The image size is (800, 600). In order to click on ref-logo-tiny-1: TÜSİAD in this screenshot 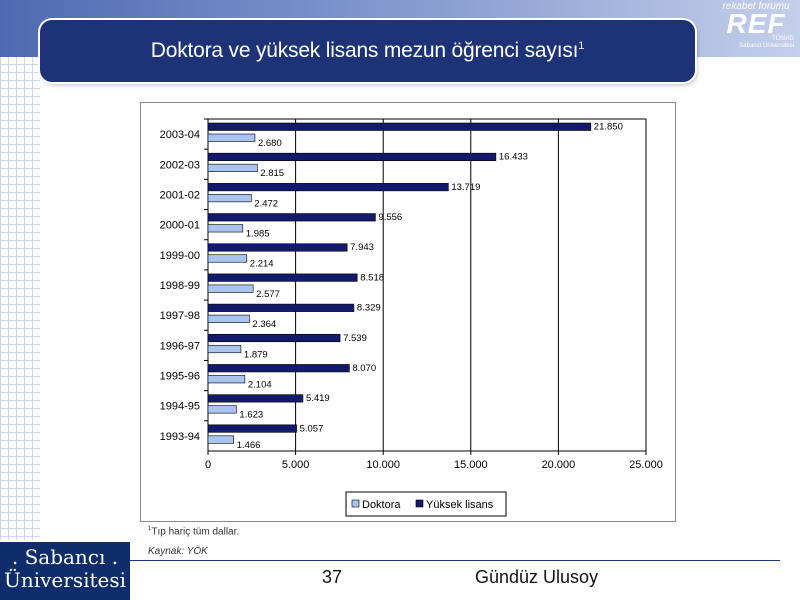, I will do `click(782, 39)`.